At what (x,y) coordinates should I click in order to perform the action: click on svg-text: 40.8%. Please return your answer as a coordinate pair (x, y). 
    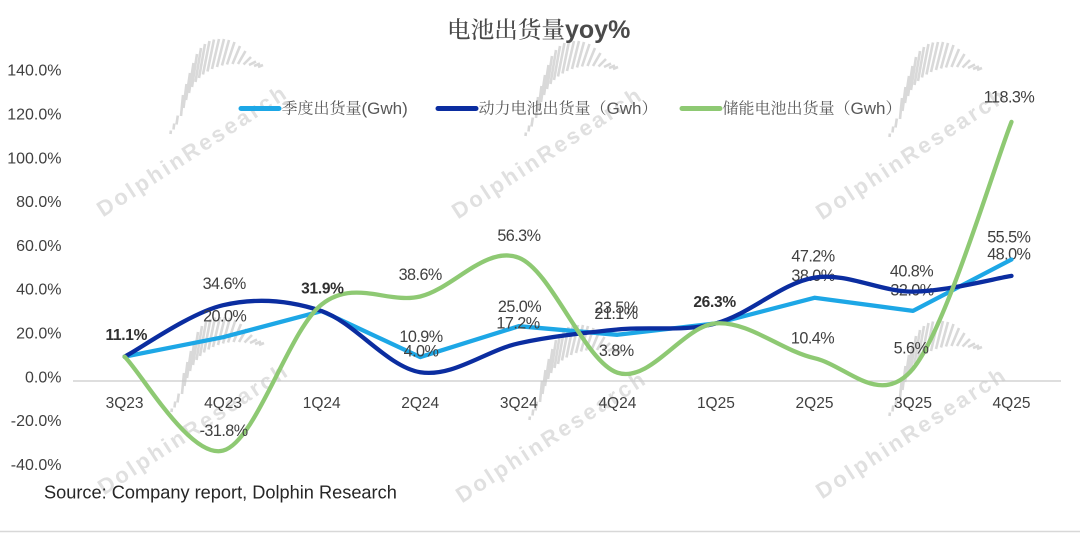
    Looking at the image, I should click on (911, 272).